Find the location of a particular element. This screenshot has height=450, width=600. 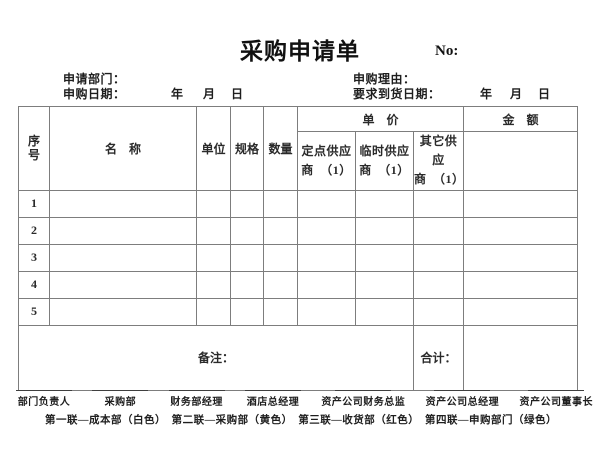

copy-label: 第四联—申购部门（绿色） is located at coordinates (490, 420).